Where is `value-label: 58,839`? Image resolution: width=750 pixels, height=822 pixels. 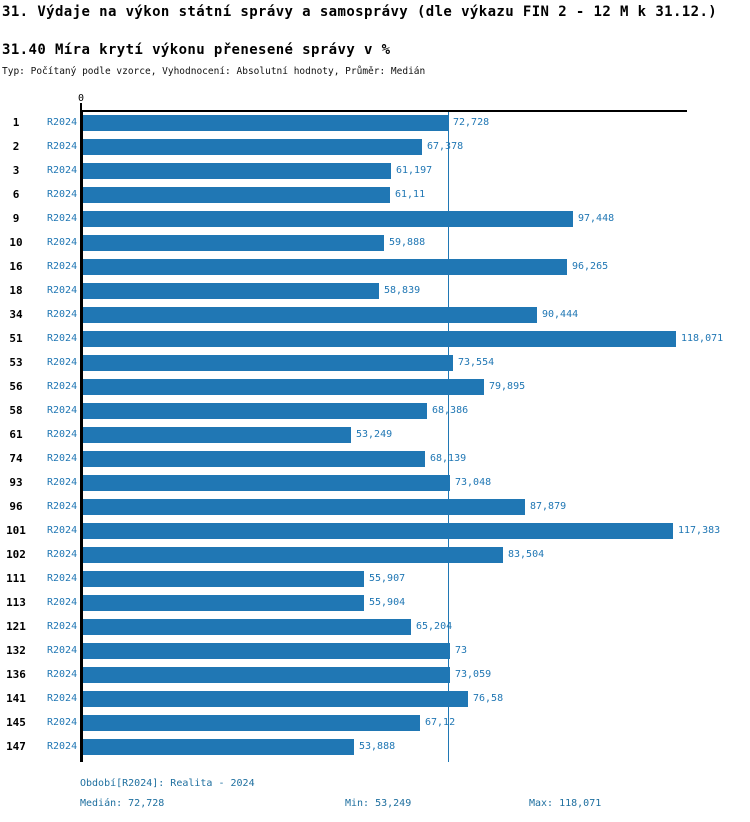
value-label: 58,839 is located at coordinates (402, 290).